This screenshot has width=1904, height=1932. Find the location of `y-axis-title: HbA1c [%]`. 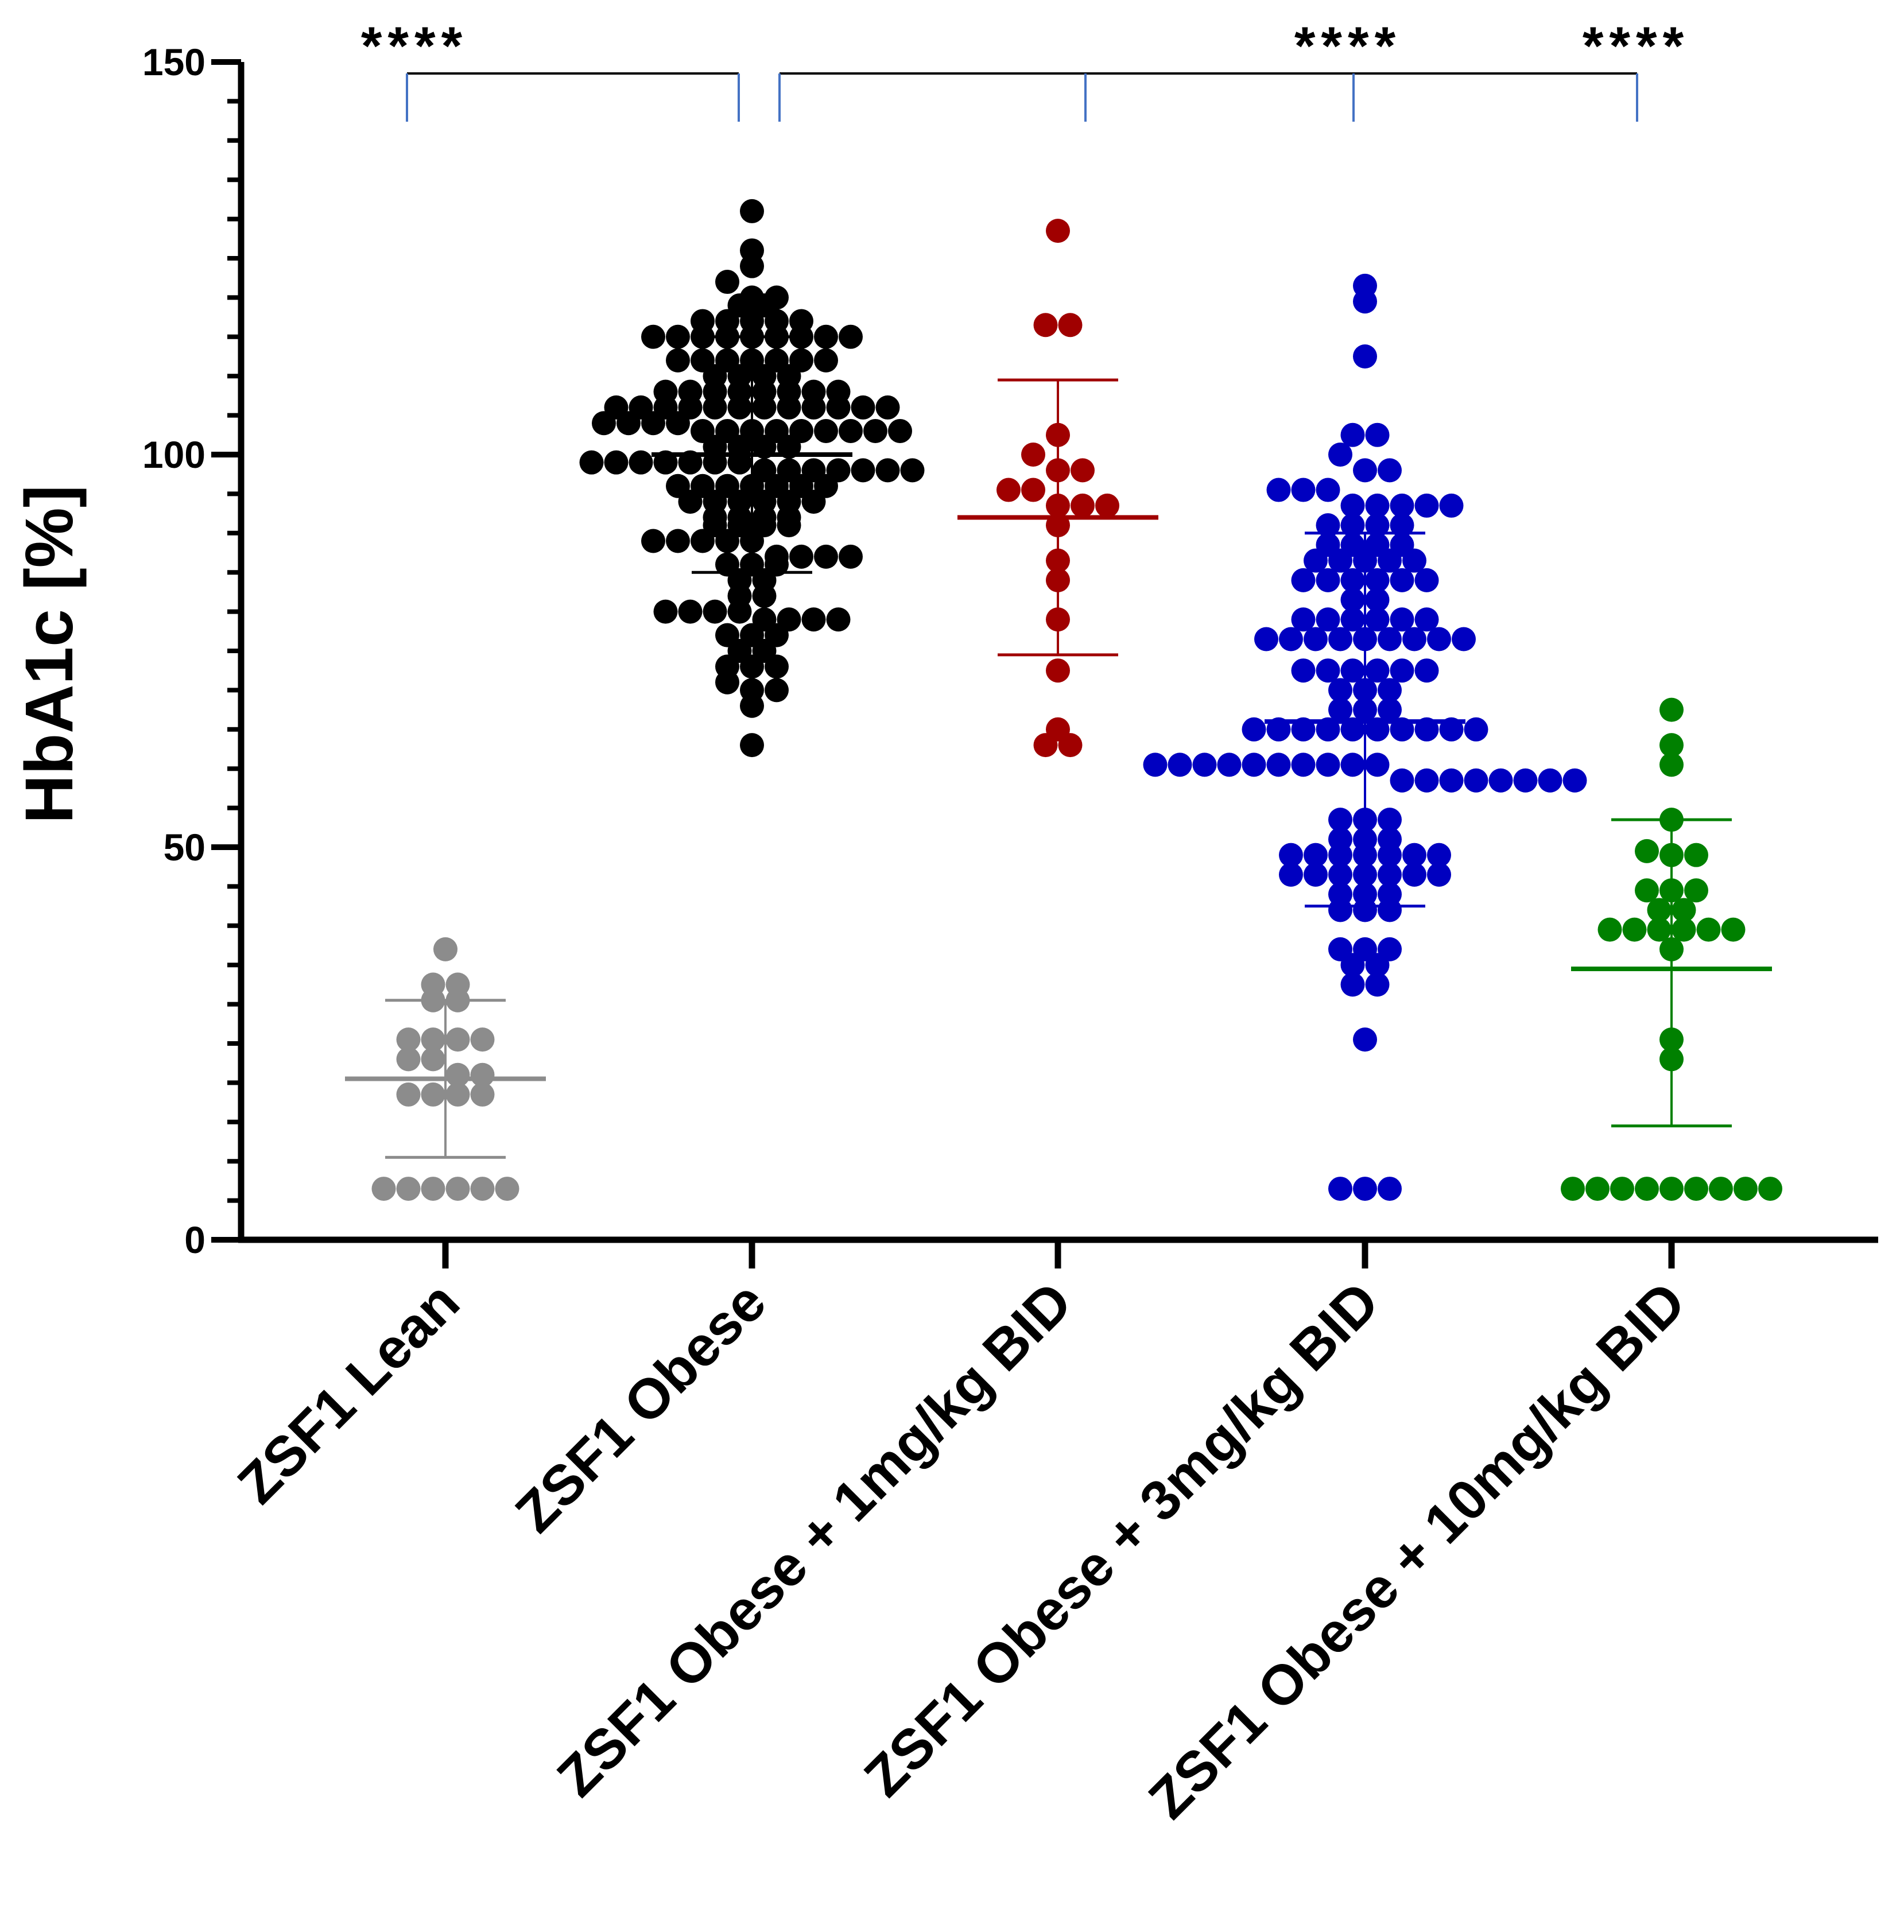

y-axis-title: HbA1c [%] is located at coordinates (49, 654).